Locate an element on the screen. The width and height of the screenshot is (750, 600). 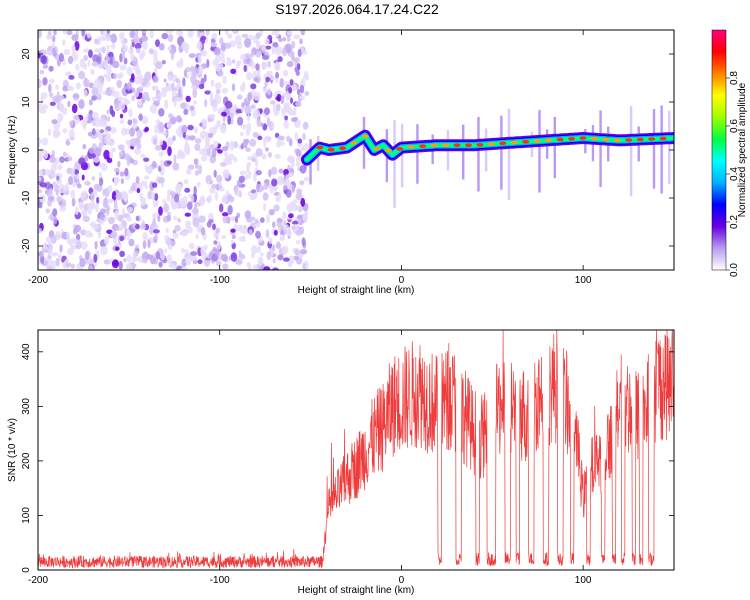
colorbar-ticks: 0.0 0.2 0.4 0.6 0.8 is located at coordinates (733, 174).